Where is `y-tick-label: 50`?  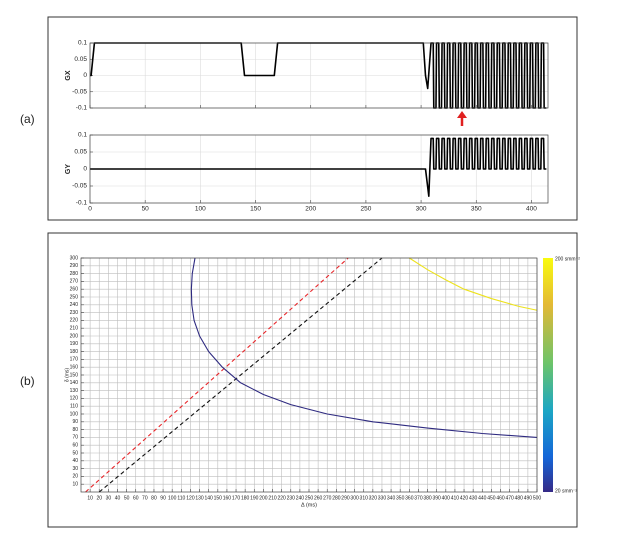 y-tick-label: 50 is located at coordinates (75, 453).